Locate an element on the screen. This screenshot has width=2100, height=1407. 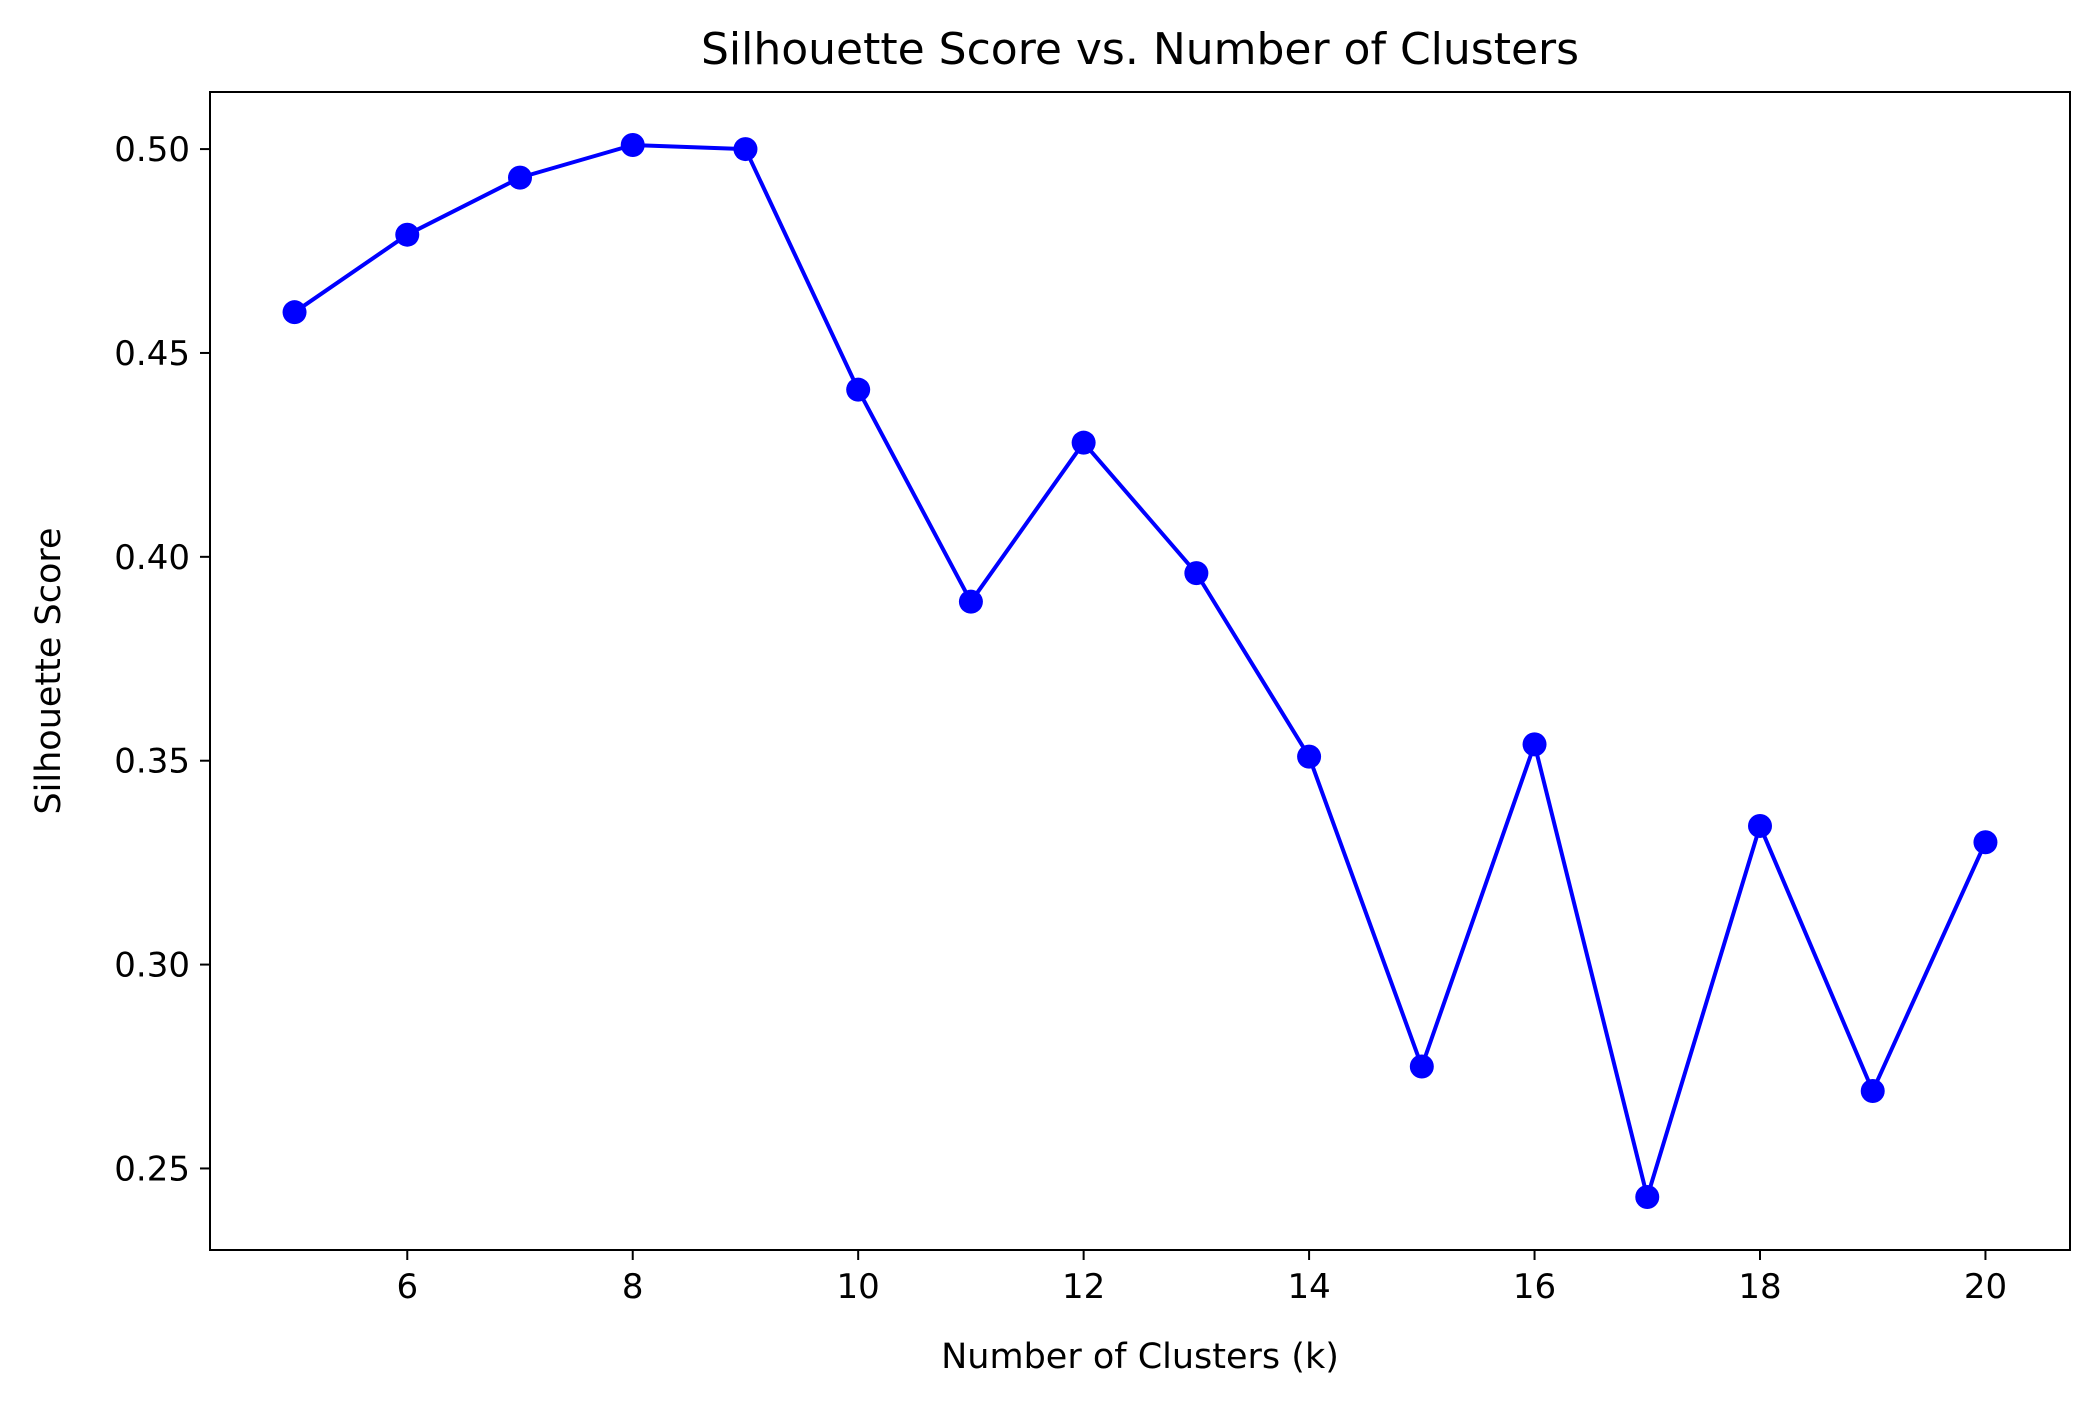
x-tick-label: 12 is located at coordinates (1083, 1287).